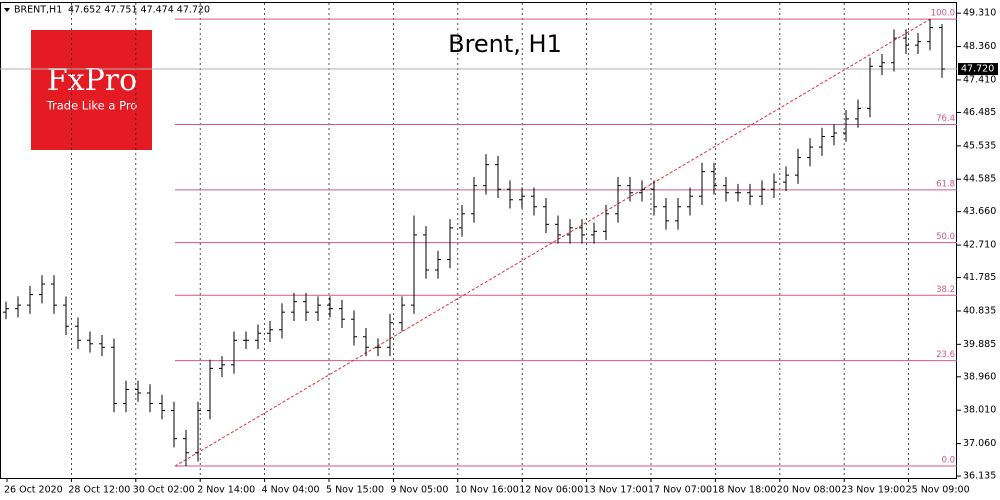 This screenshot has height=500, width=1000. What do you see at coordinates (92, 80) in the screenshot?
I see `logo-brand: FxPro` at bounding box center [92, 80].